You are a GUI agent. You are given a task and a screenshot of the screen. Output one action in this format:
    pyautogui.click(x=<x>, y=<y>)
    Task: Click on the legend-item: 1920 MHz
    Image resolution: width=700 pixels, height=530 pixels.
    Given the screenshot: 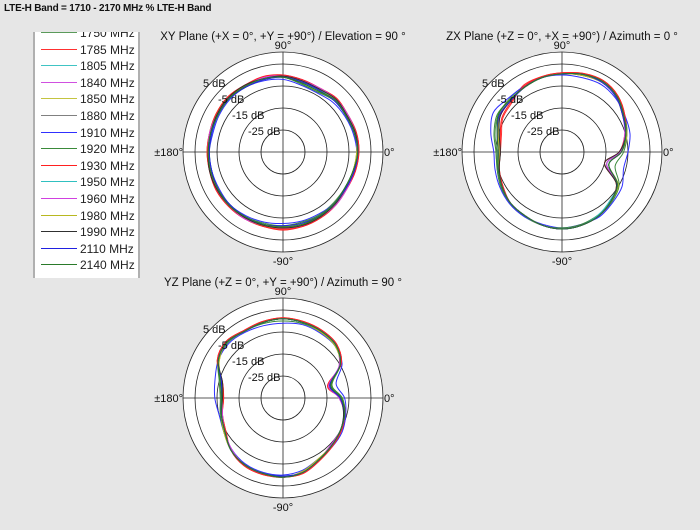 What is the action you would take?
    pyautogui.click(x=86, y=149)
    